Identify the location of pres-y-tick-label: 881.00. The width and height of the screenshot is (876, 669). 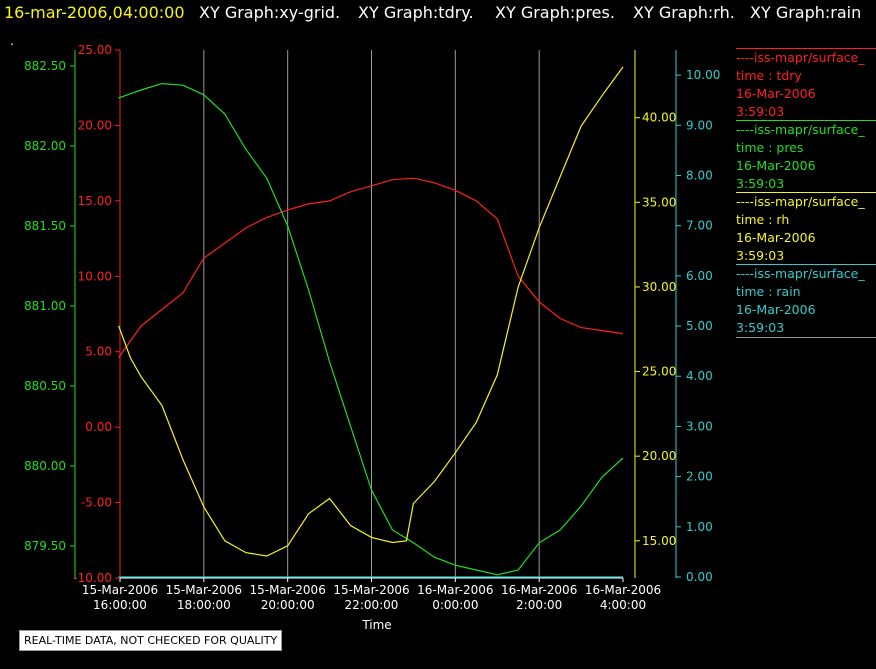
(45, 306).